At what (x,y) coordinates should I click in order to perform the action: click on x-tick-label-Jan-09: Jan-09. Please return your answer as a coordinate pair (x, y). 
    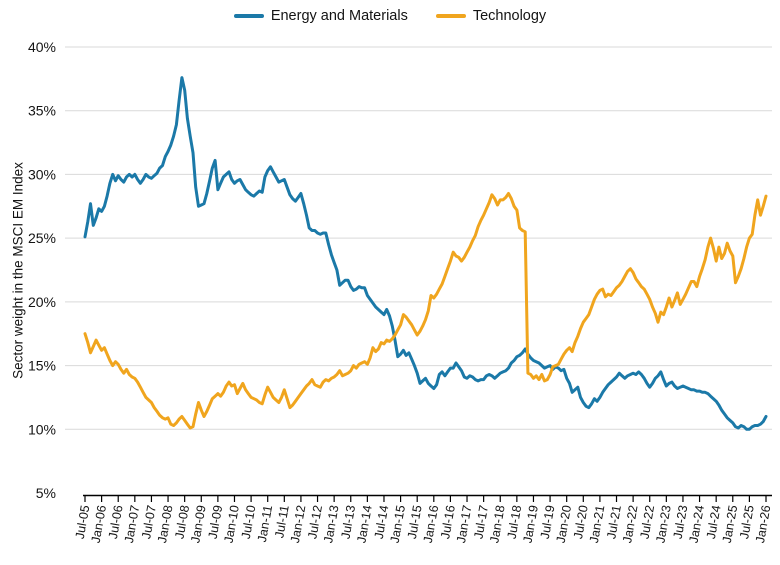
    Looking at the image, I should click on (198, 524).